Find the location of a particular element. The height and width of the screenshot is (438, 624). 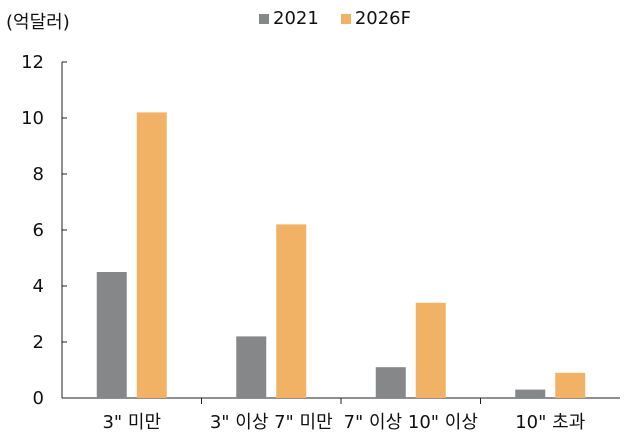

x-tick-label: 10" 초과 is located at coordinates (550, 422).